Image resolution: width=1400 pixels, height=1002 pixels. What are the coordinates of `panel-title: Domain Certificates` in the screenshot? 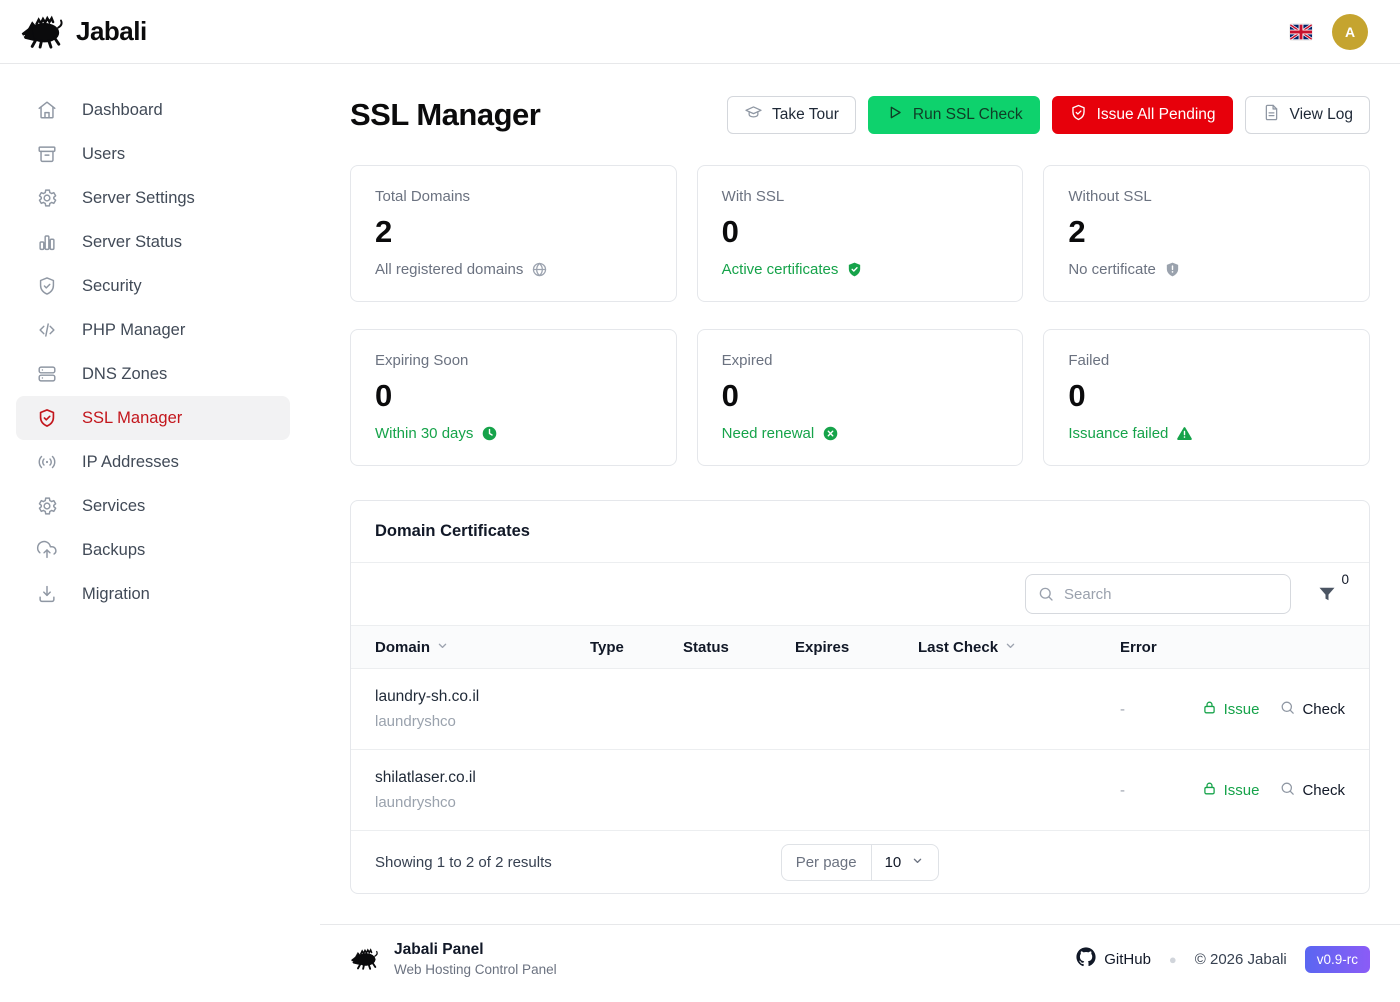 It's located at (860, 532).